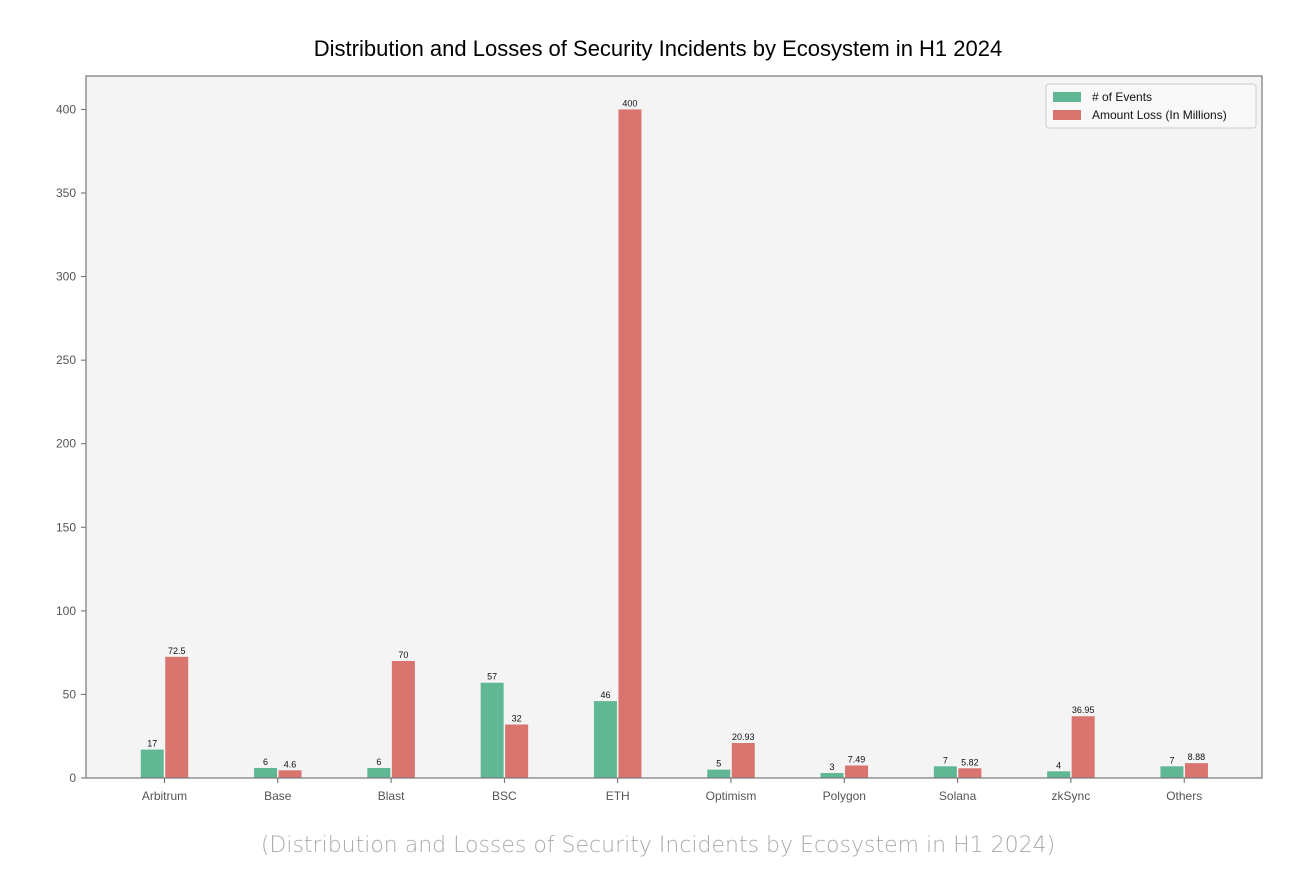 This screenshot has width=1316, height=880. I want to click on legend-swatch-events, so click(1067, 97).